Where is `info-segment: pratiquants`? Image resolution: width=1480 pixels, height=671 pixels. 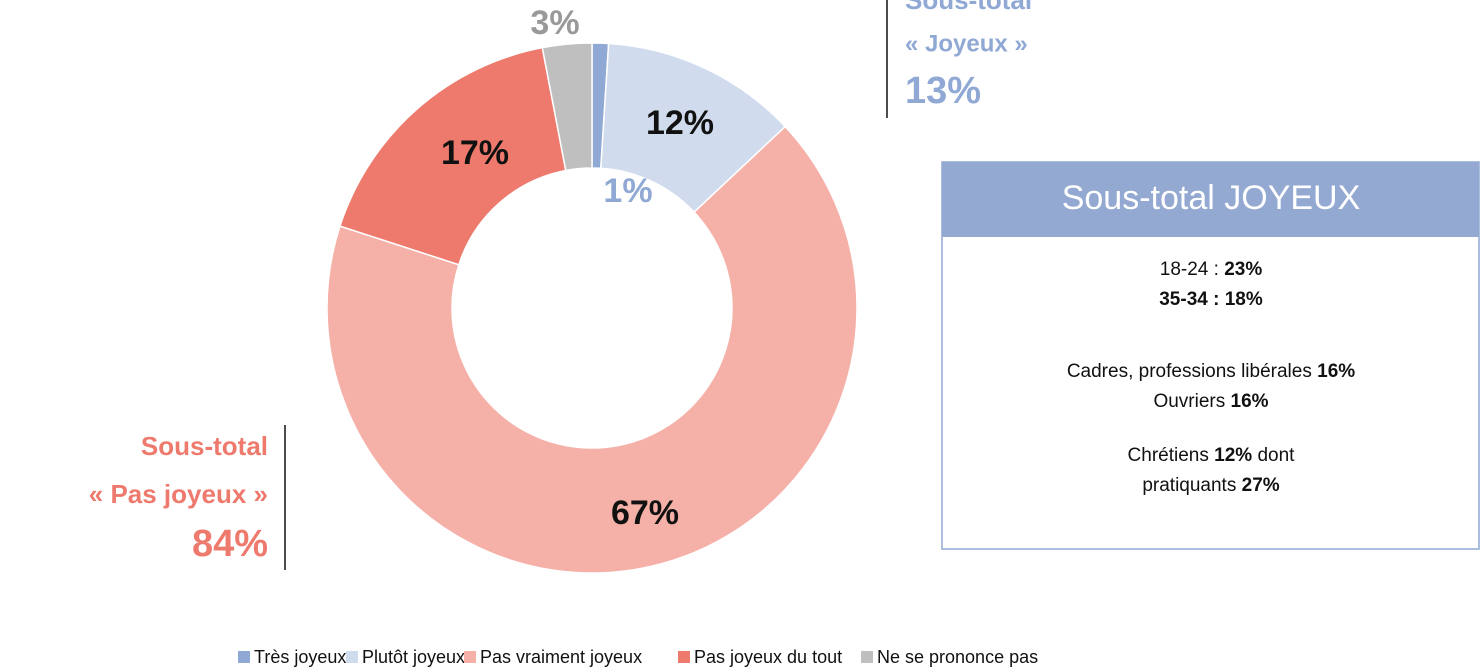
info-segment: pratiquants is located at coordinates (1191, 485).